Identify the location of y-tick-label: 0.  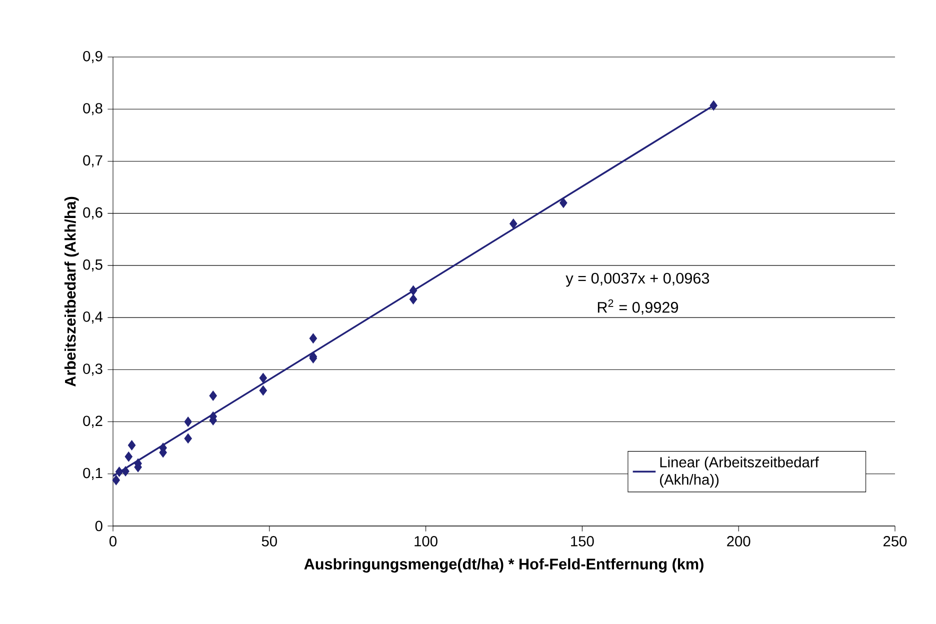
(98, 526).